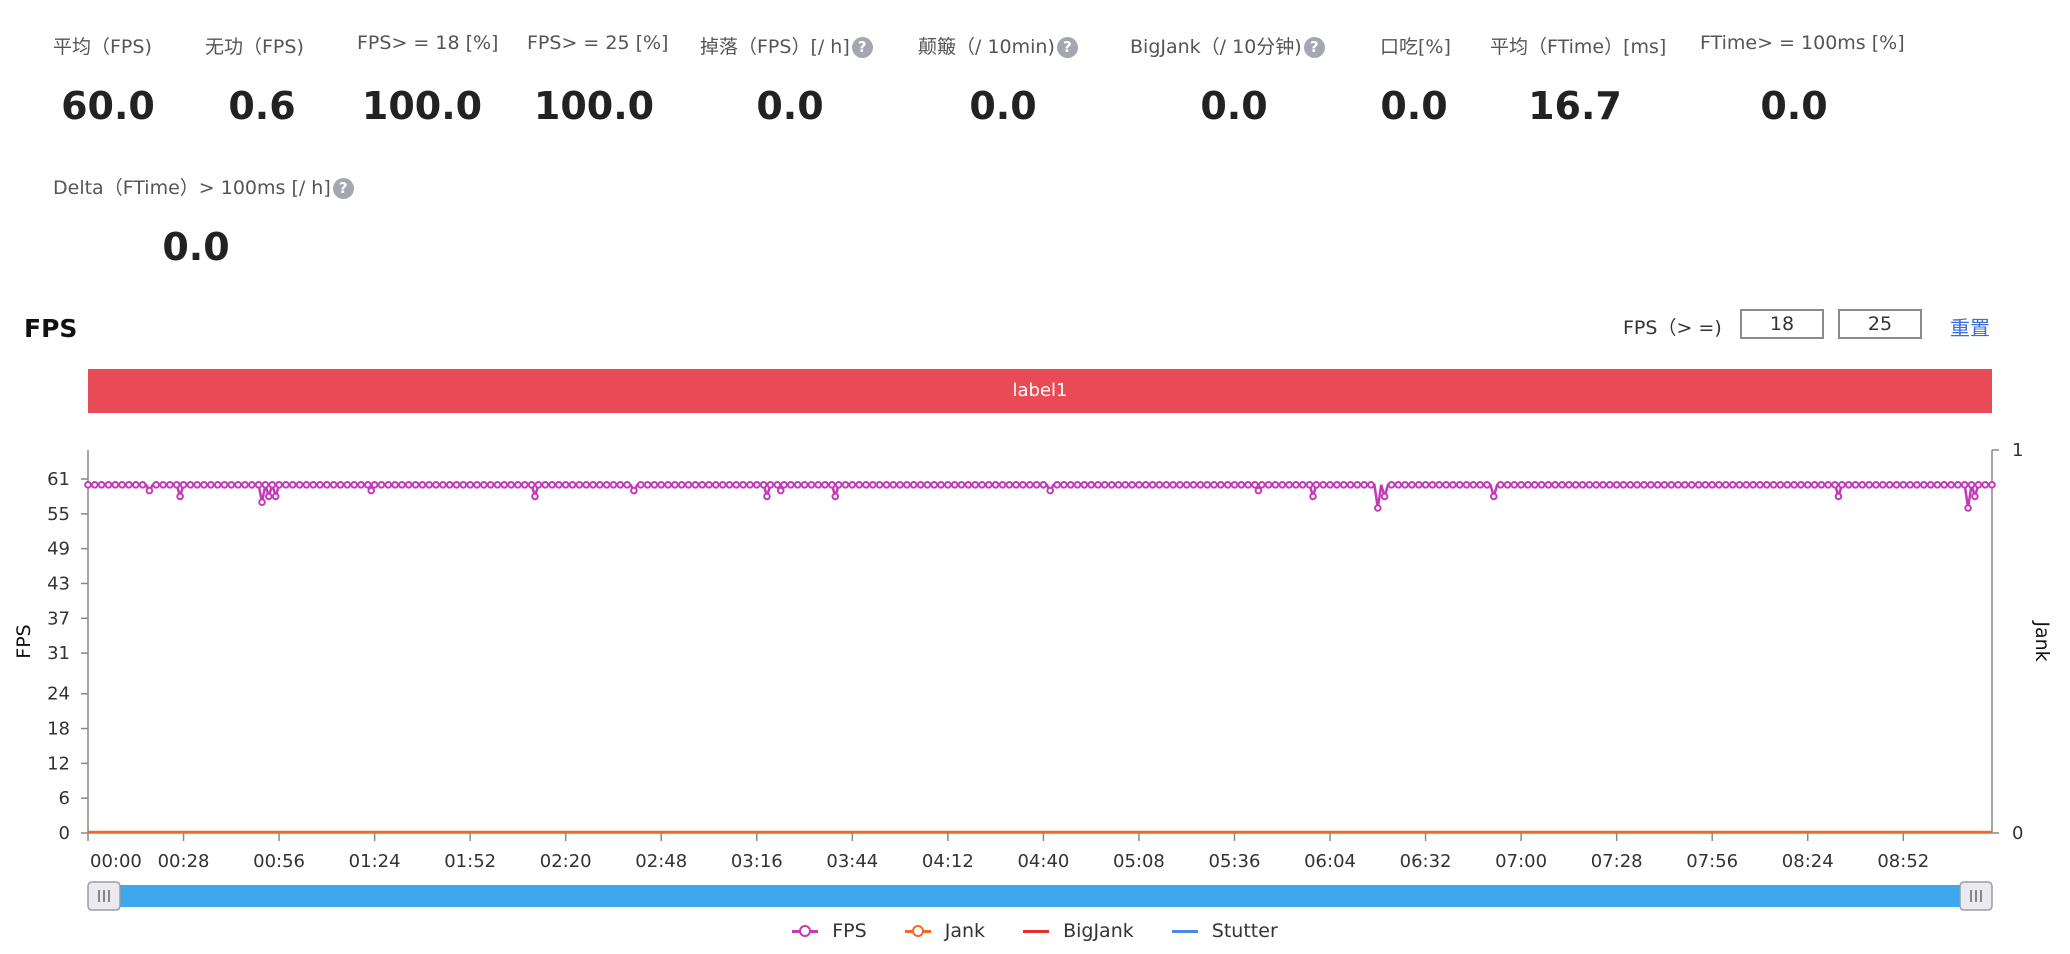  Describe the element at coordinates (2042, 640) in the screenshot. I see `y2-axis-title: Jank` at that location.